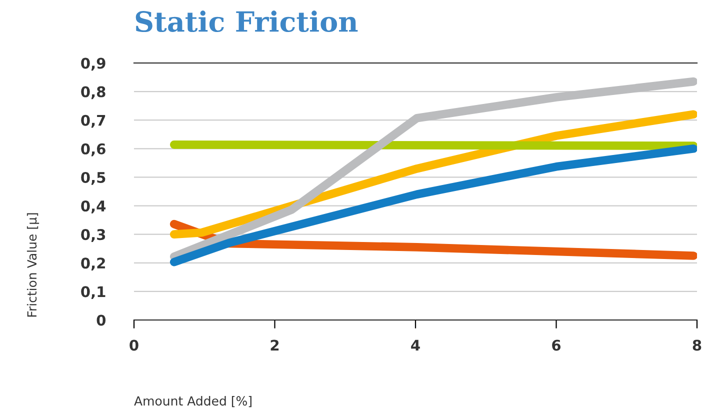  What do you see at coordinates (415, 345) in the screenshot?
I see `x-tick-label: 4` at bounding box center [415, 345].